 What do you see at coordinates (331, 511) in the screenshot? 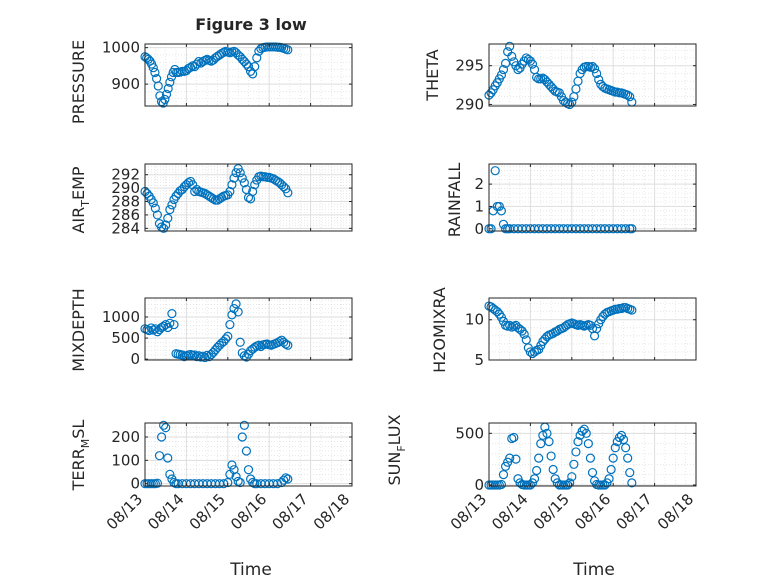
I see `x-tick-label: 08/18` at bounding box center [331, 511].